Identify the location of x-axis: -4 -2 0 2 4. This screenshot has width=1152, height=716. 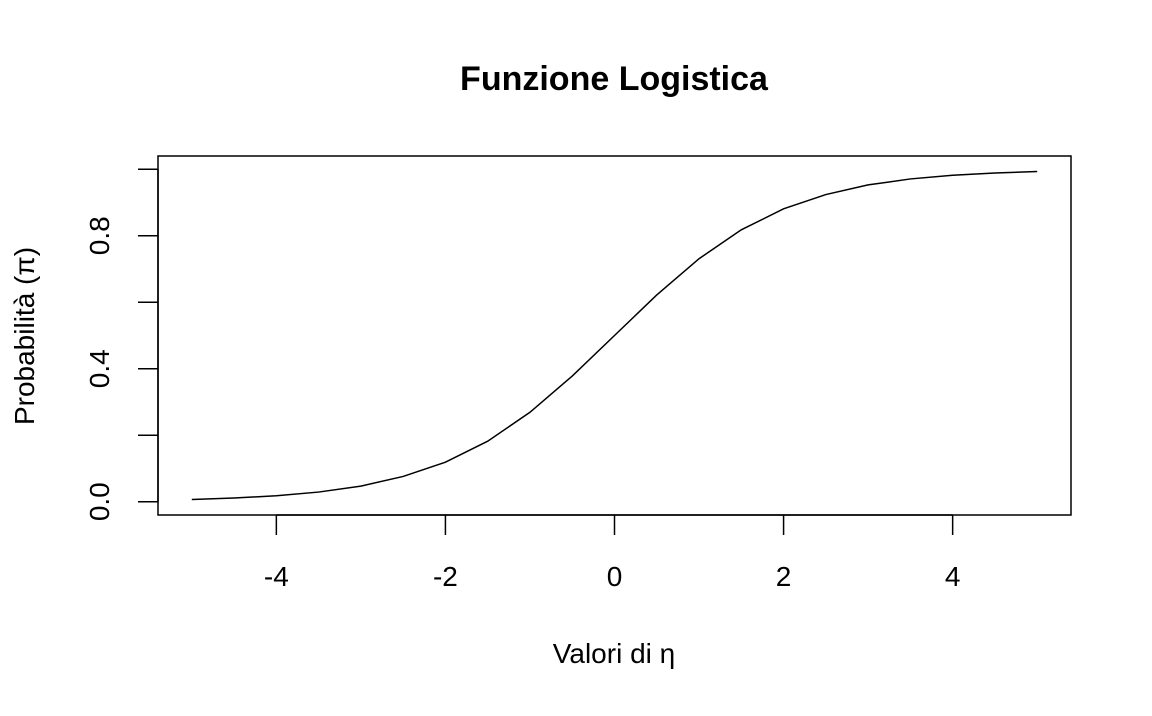
(612, 553).